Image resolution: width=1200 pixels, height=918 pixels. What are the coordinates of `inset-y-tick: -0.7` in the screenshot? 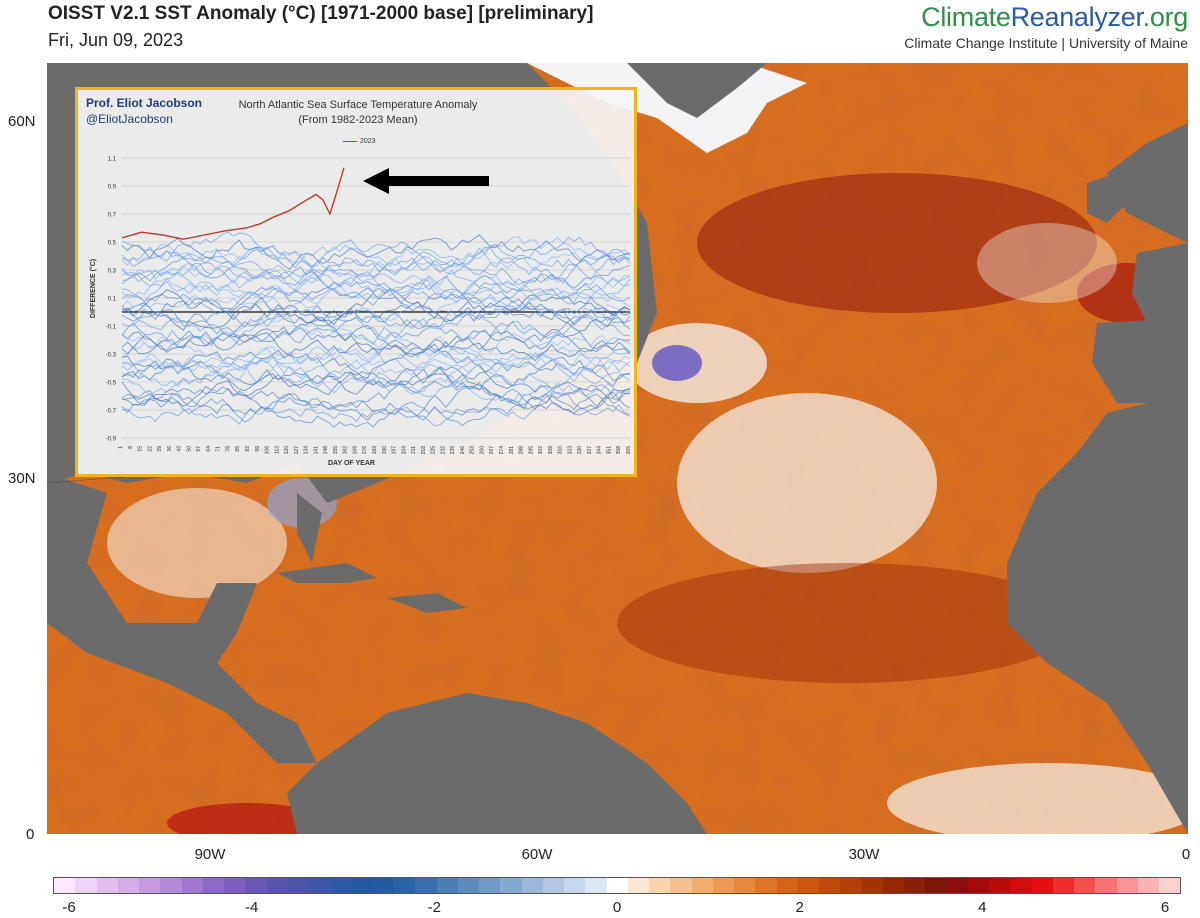 It's located at (111, 412).